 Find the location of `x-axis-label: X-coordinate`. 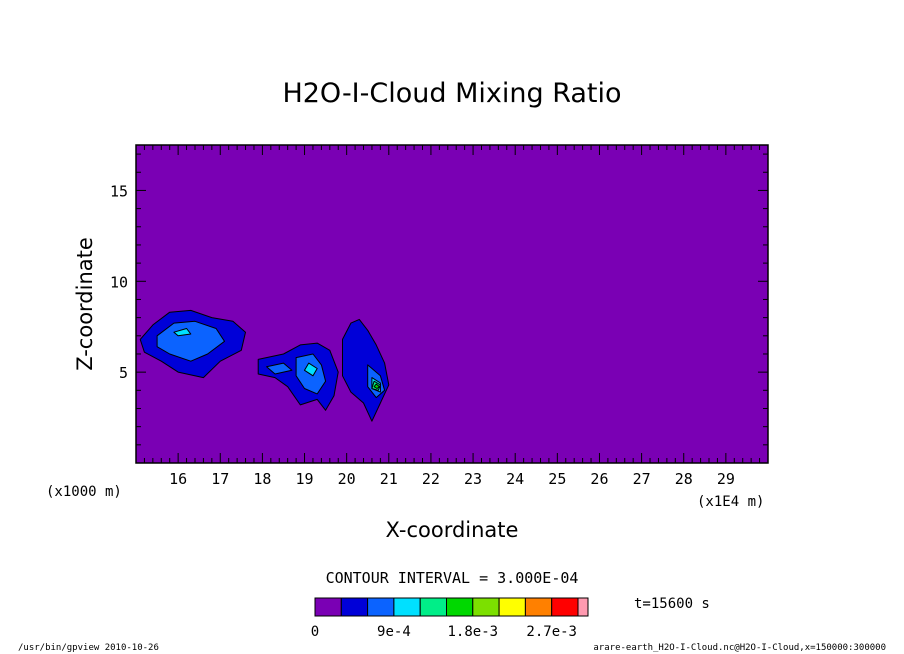

x-axis-label: X-coordinate is located at coordinates (452, 530).